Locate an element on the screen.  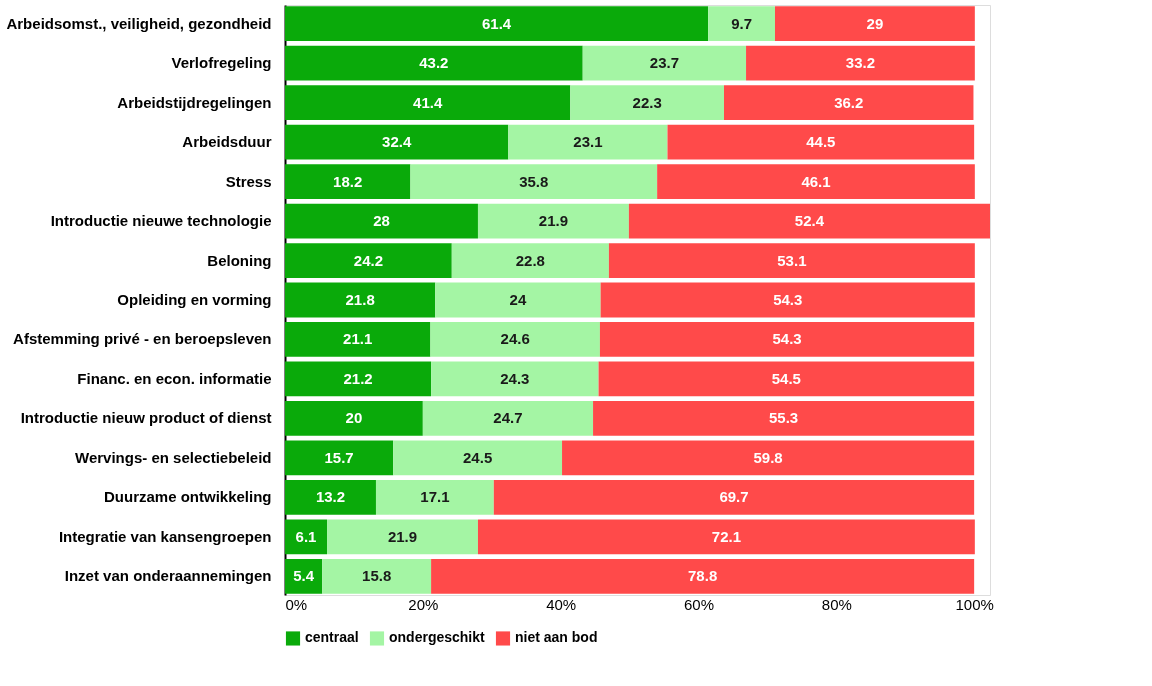
legend-label: niet aan bod is located at coordinates (556, 637).